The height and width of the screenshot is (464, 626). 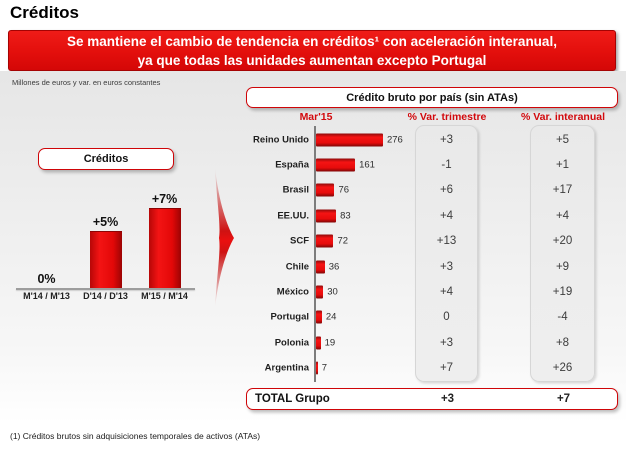 I want to click on interanual-values-panel, so click(x=562, y=253).